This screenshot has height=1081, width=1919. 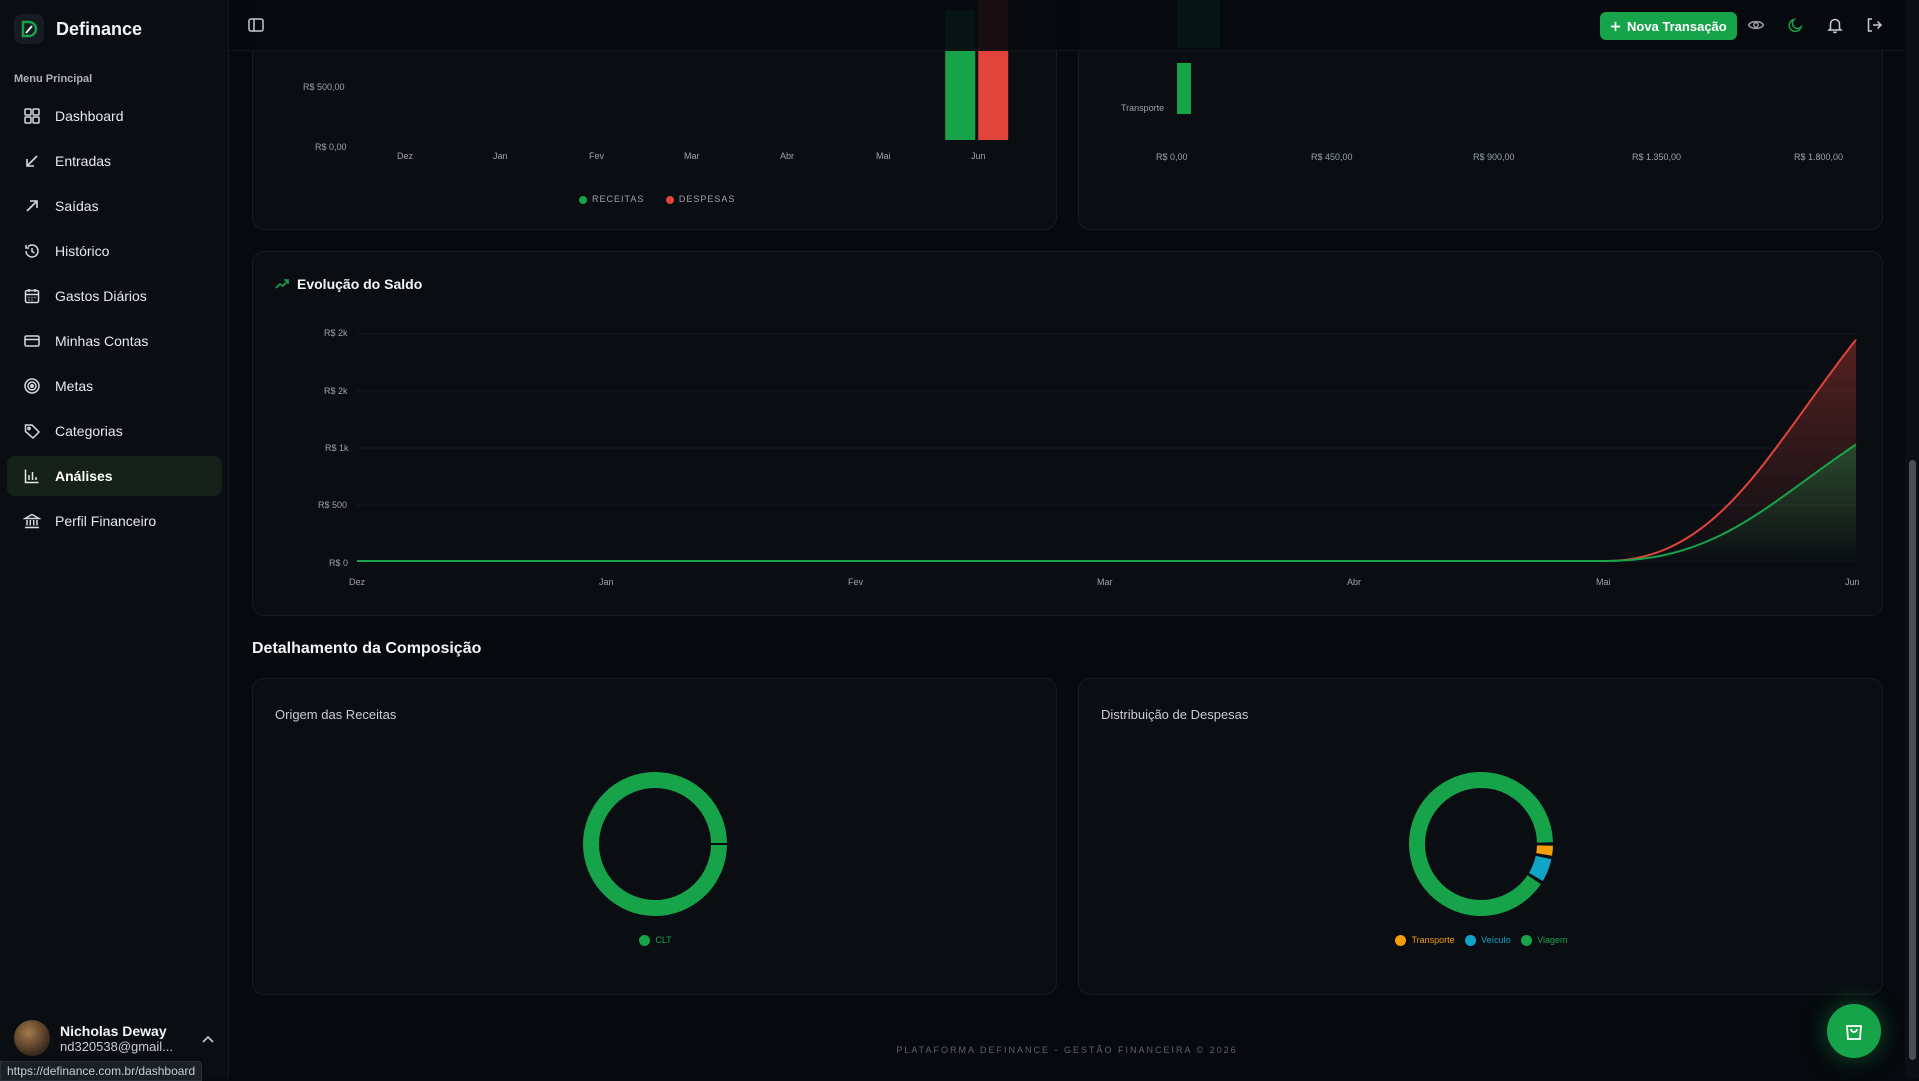 I want to click on y-tick: R$ 1k, so click(x=337, y=448).